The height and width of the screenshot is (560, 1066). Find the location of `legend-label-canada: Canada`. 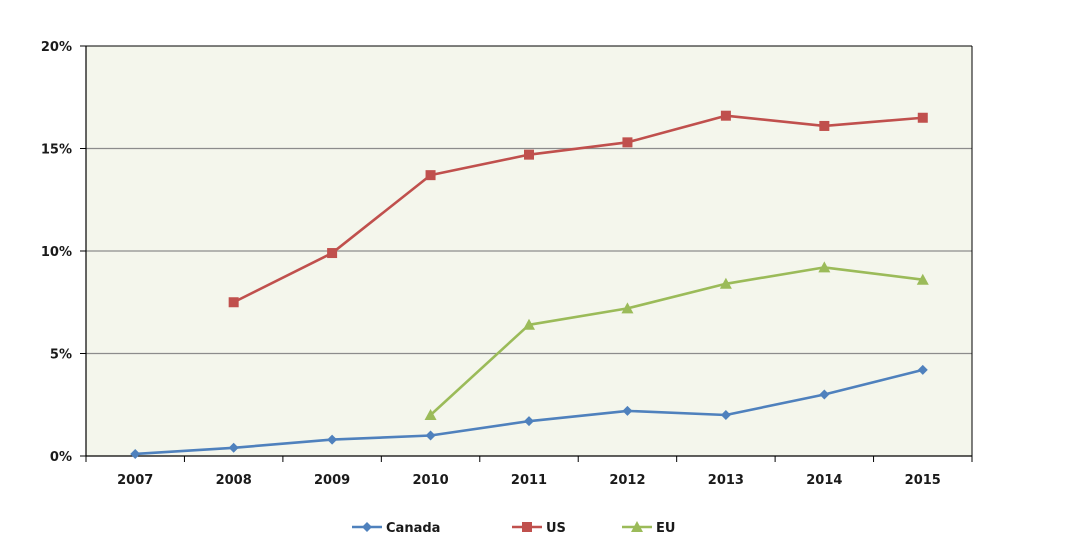

legend-label-canada: Canada is located at coordinates (413, 528).